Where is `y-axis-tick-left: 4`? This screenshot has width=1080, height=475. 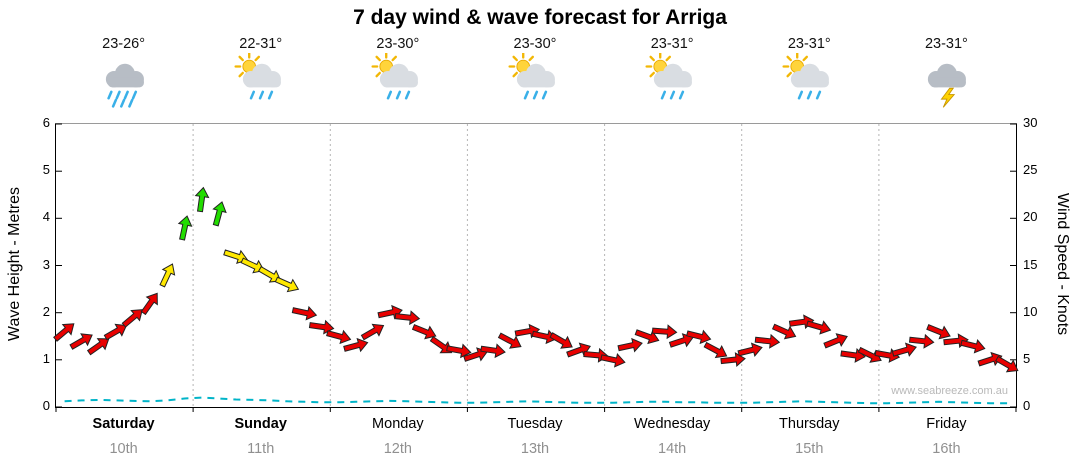
y-axis-tick-left: 4 is located at coordinates (46, 217).